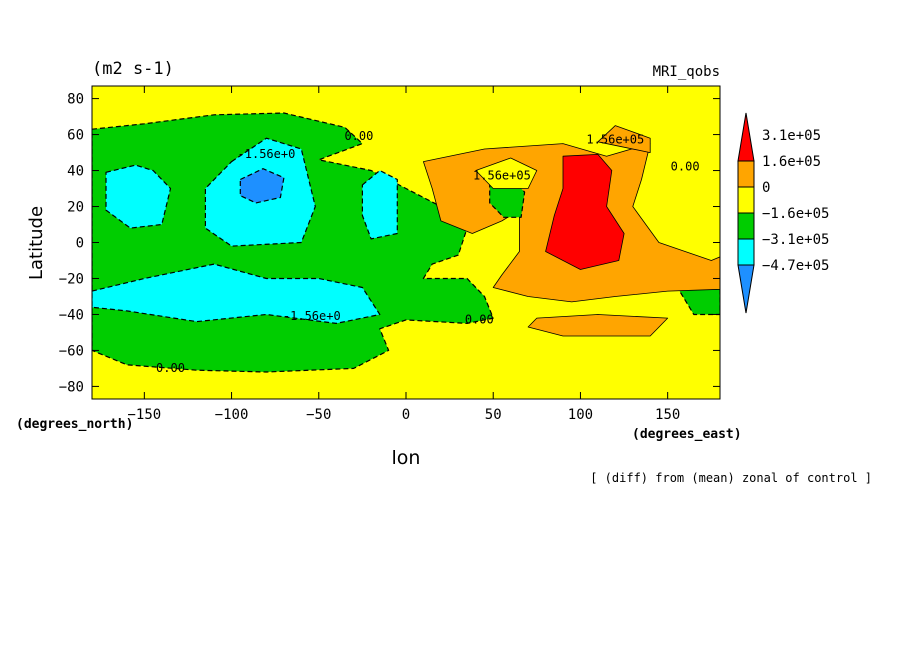 This screenshot has height=654, width=904. I want to click on colorbar-label: 0, so click(766, 188).